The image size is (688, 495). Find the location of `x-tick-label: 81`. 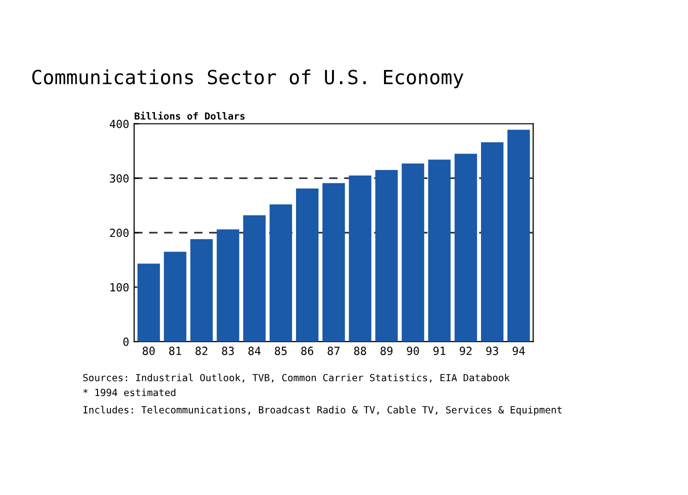

x-tick-label: 81 is located at coordinates (175, 351).